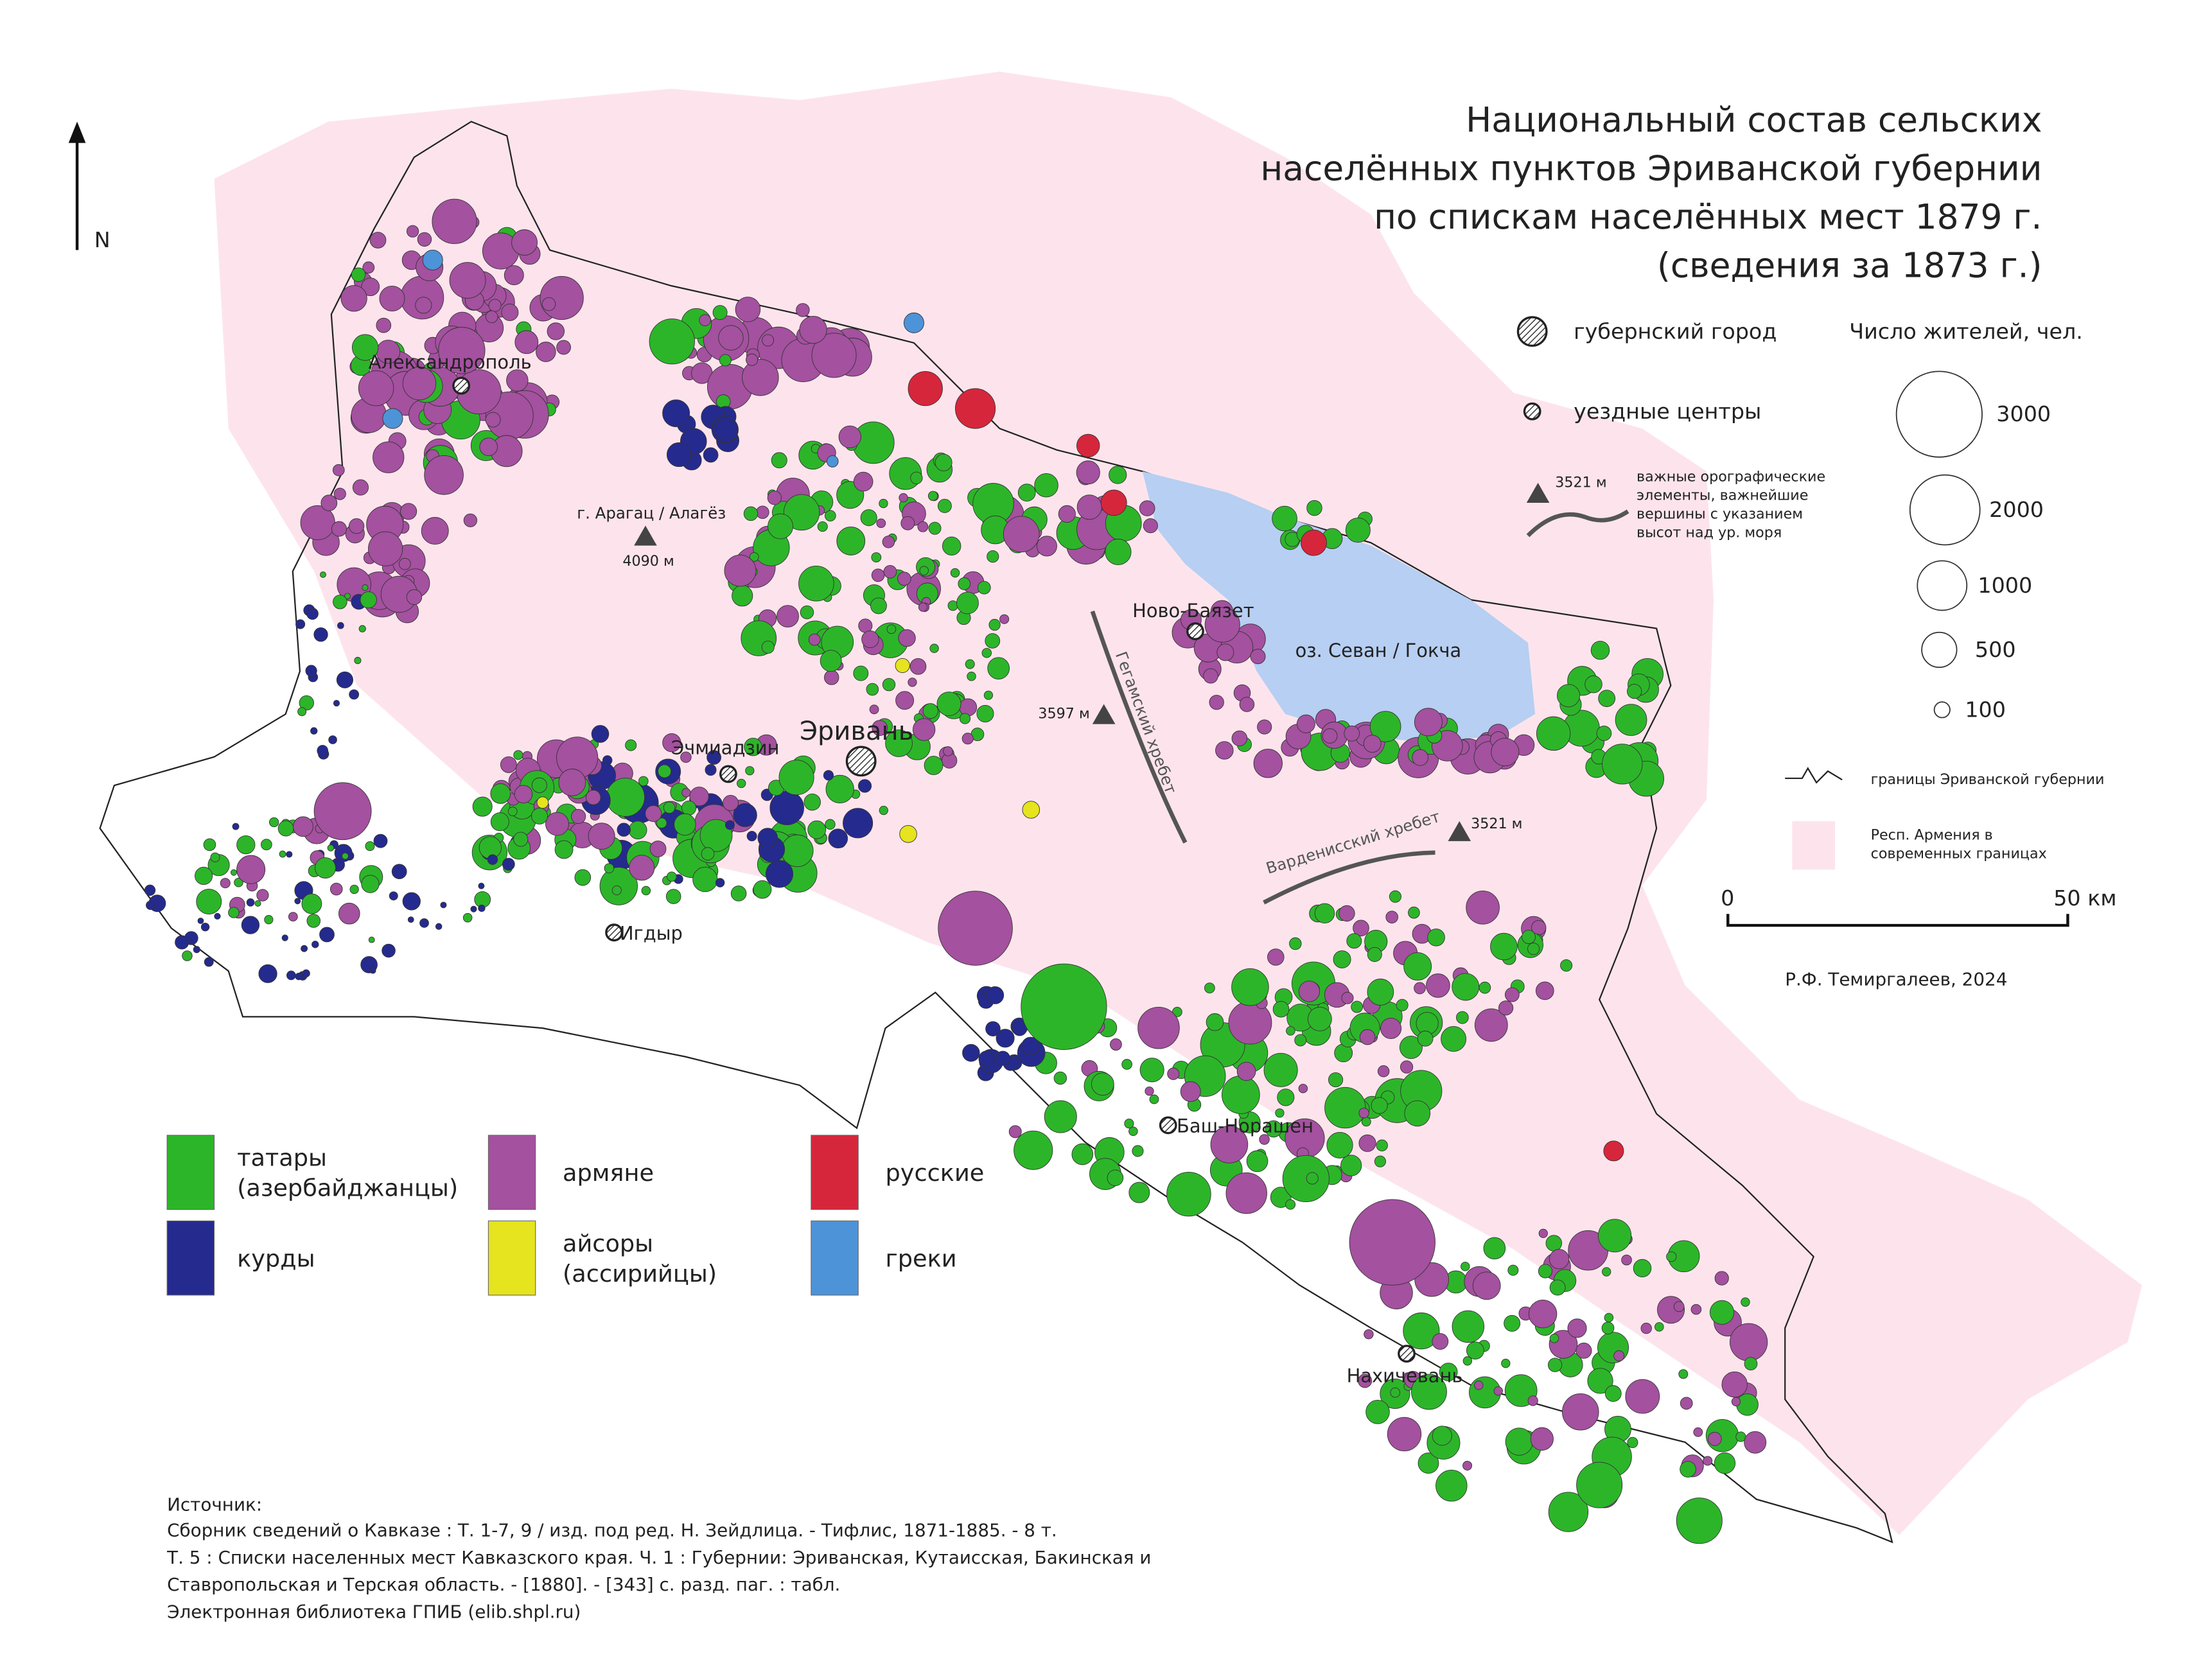  I want to click on legend-label: айсоры, so click(608, 1243).